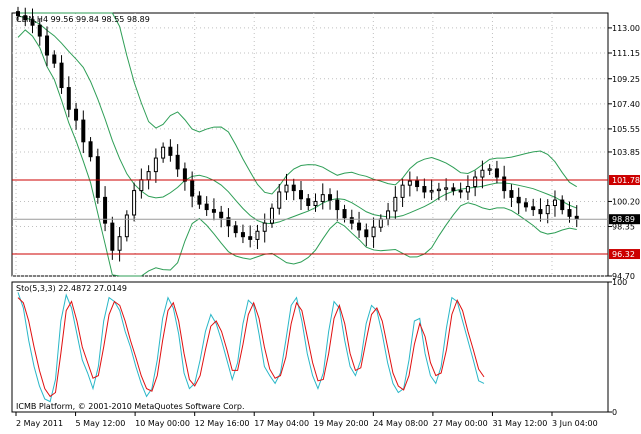 The width and height of the screenshot is (641, 434). Describe the element at coordinates (341, 423) in the screenshot. I see `time-tick-label: 19 May 20:00` at that location.